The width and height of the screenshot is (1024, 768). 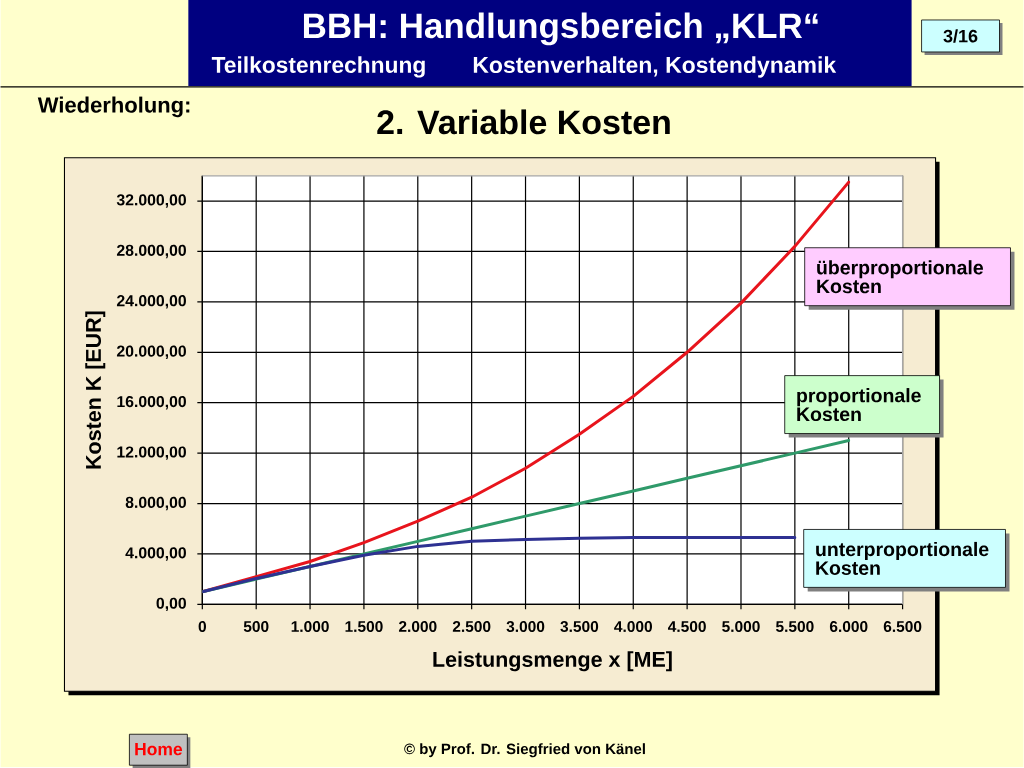 What do you see at coordinates (902, 558) in the screenshot?
I see `series-label: unterproportionale Kosten` at bounding box center [902, 558].